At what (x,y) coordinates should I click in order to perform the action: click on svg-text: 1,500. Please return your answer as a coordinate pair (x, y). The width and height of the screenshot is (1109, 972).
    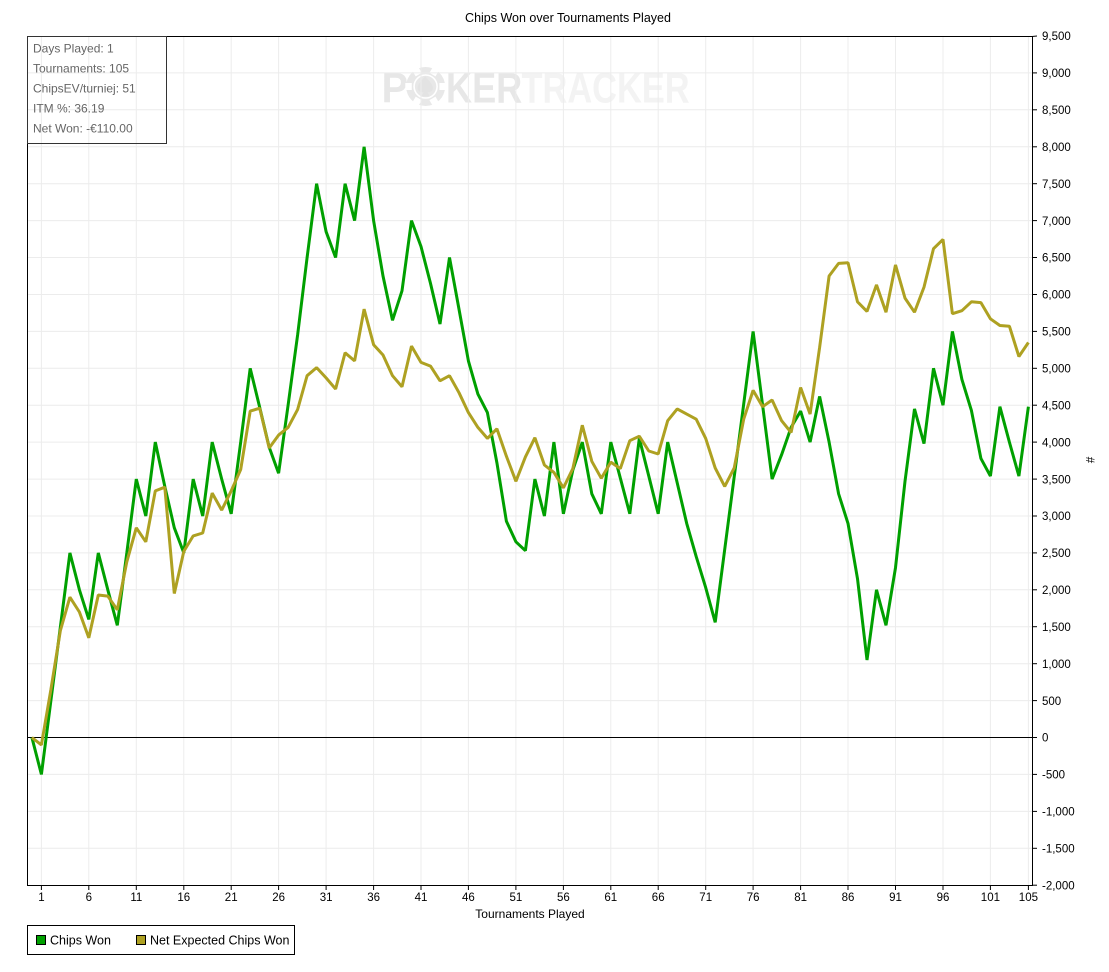
    Looking at the image, I should click on (1056, 628).